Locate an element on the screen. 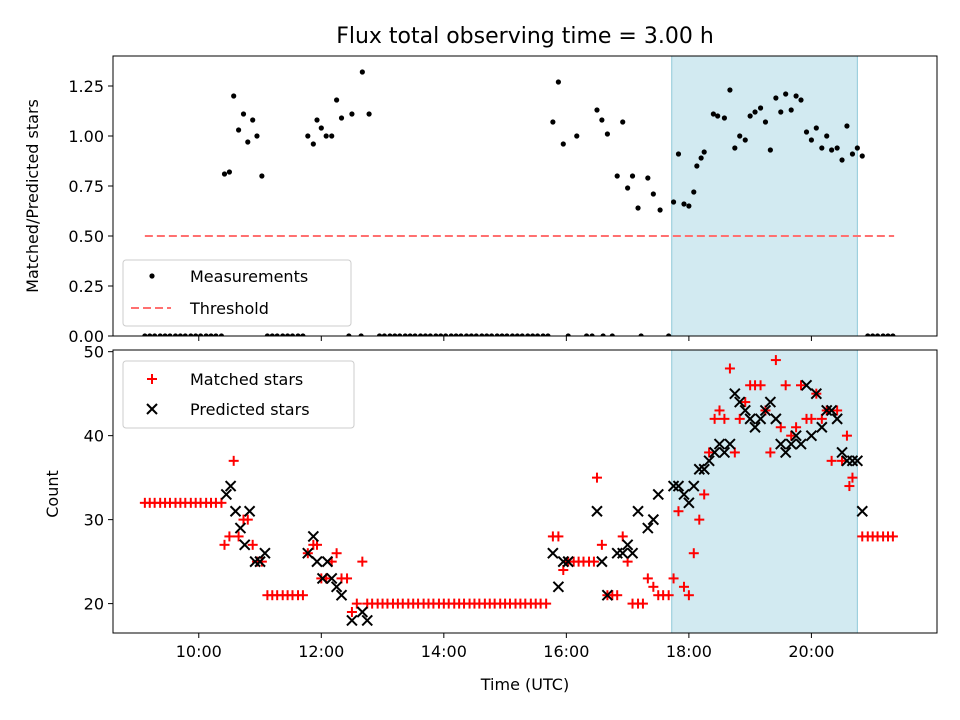 The image size is (960, 720). bottom-y-axis-label: Count is located at coordinates (52, 494).